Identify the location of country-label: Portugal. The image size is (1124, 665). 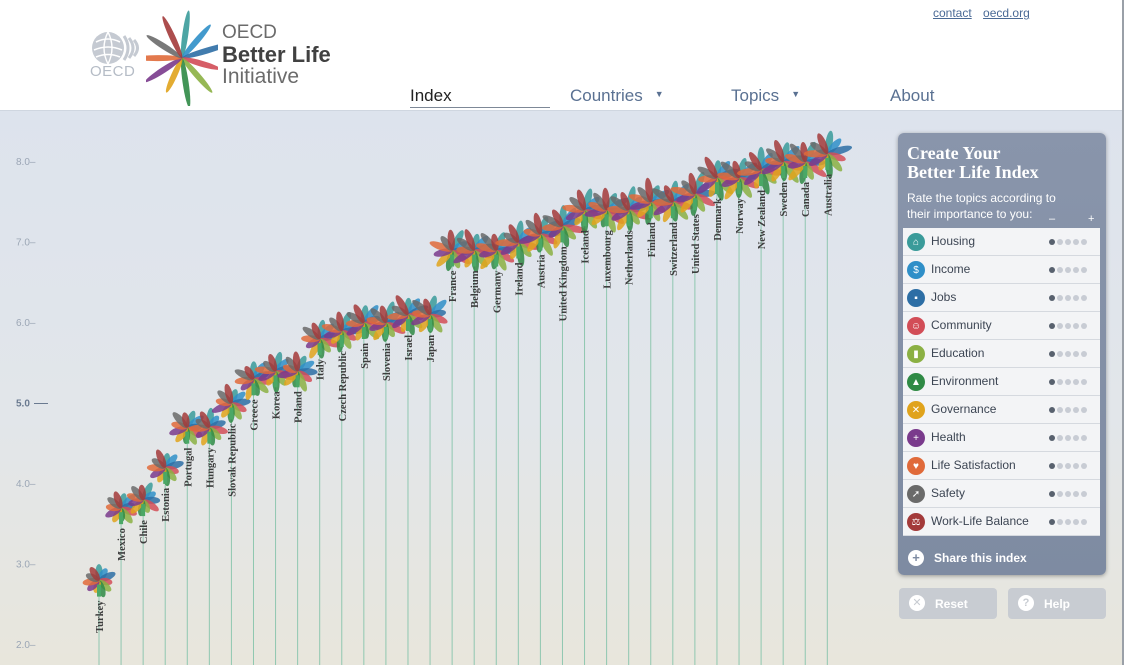
(188, 467).